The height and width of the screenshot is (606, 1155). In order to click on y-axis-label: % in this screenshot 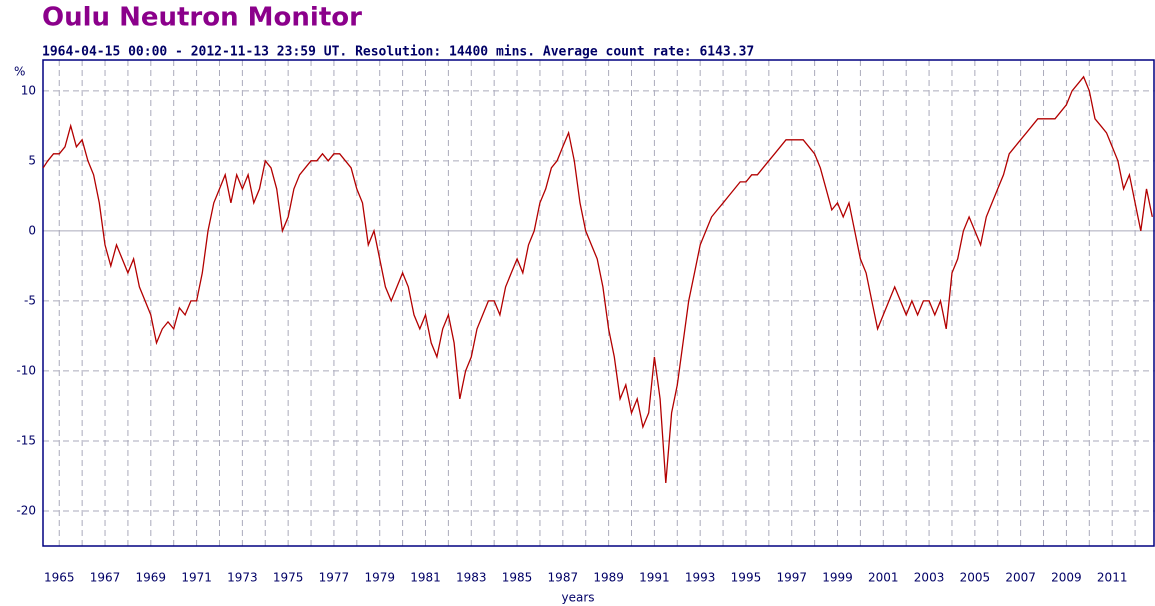, I will do `click(19, 72)`.